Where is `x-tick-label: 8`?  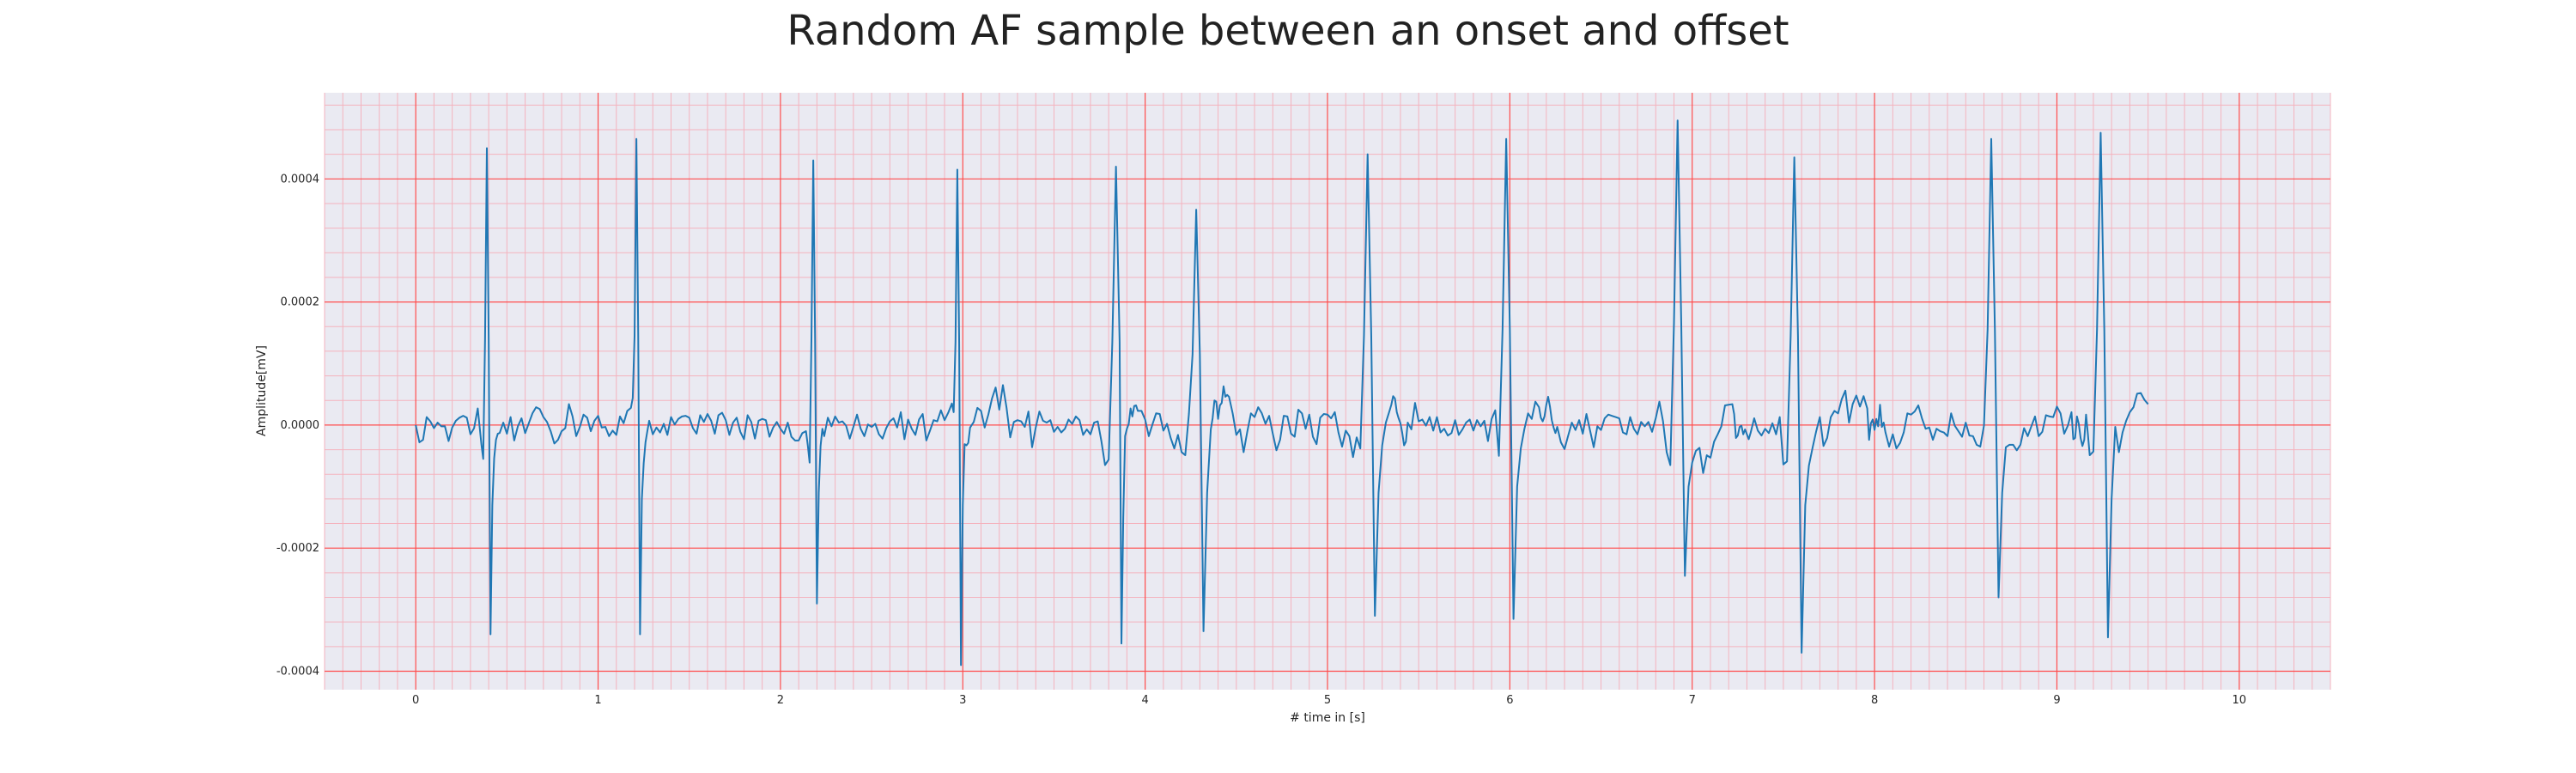 x-tick-label: 8 is located at coordinates (1874, 700).